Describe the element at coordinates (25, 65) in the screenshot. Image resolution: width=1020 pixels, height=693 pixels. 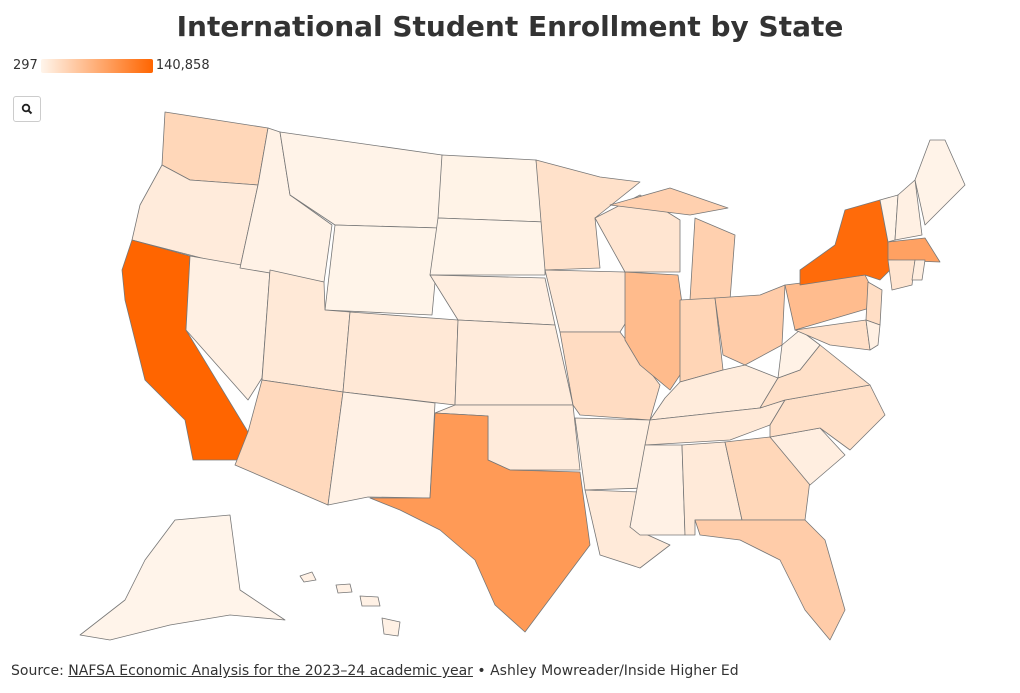
I see `legend-min-label: 297` at that location.